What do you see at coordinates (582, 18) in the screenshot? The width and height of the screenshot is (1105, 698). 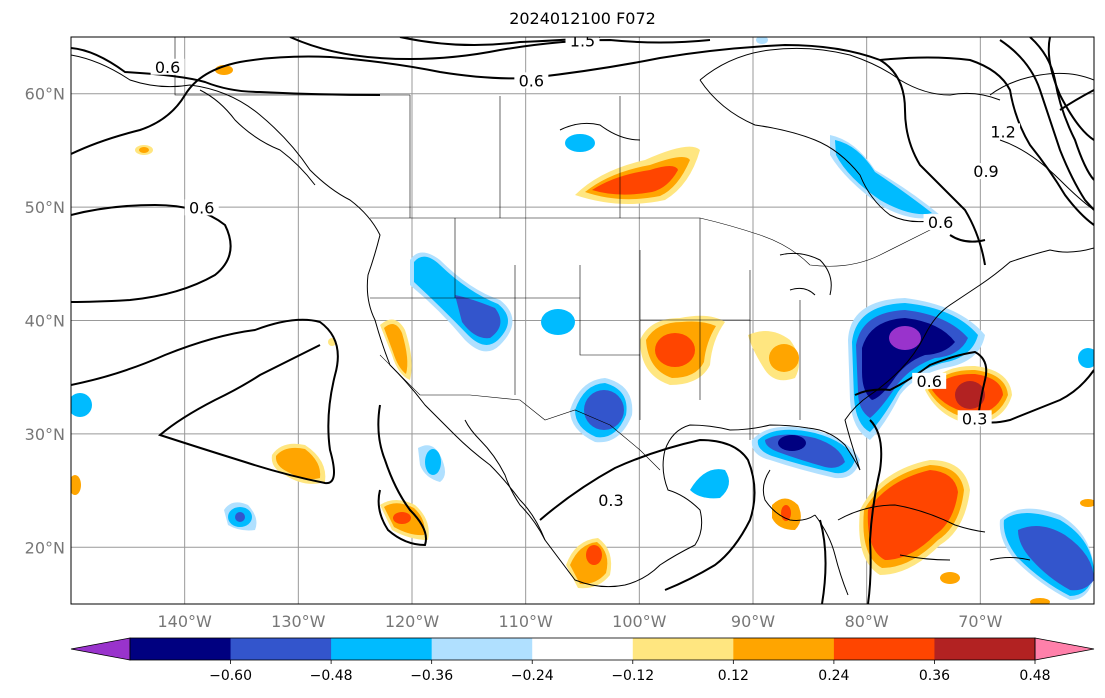 I see `map-title: 2024012100 F072` at bounding box center [582, 18].